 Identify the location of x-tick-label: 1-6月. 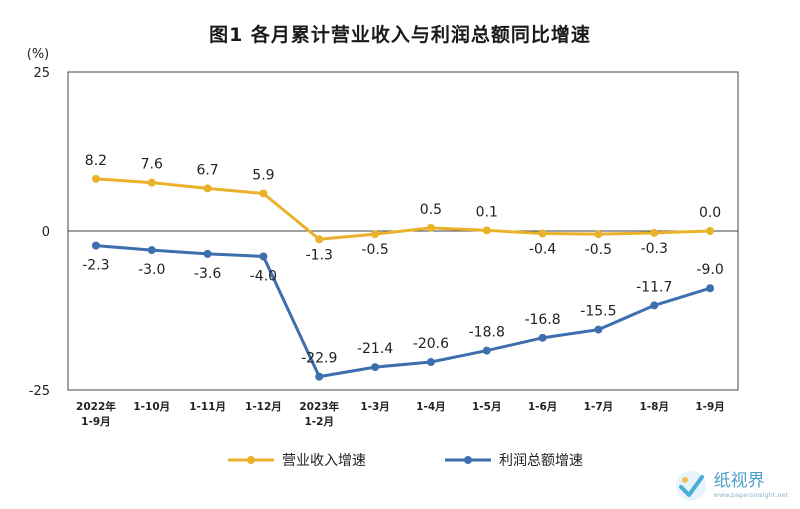
(542, 407).